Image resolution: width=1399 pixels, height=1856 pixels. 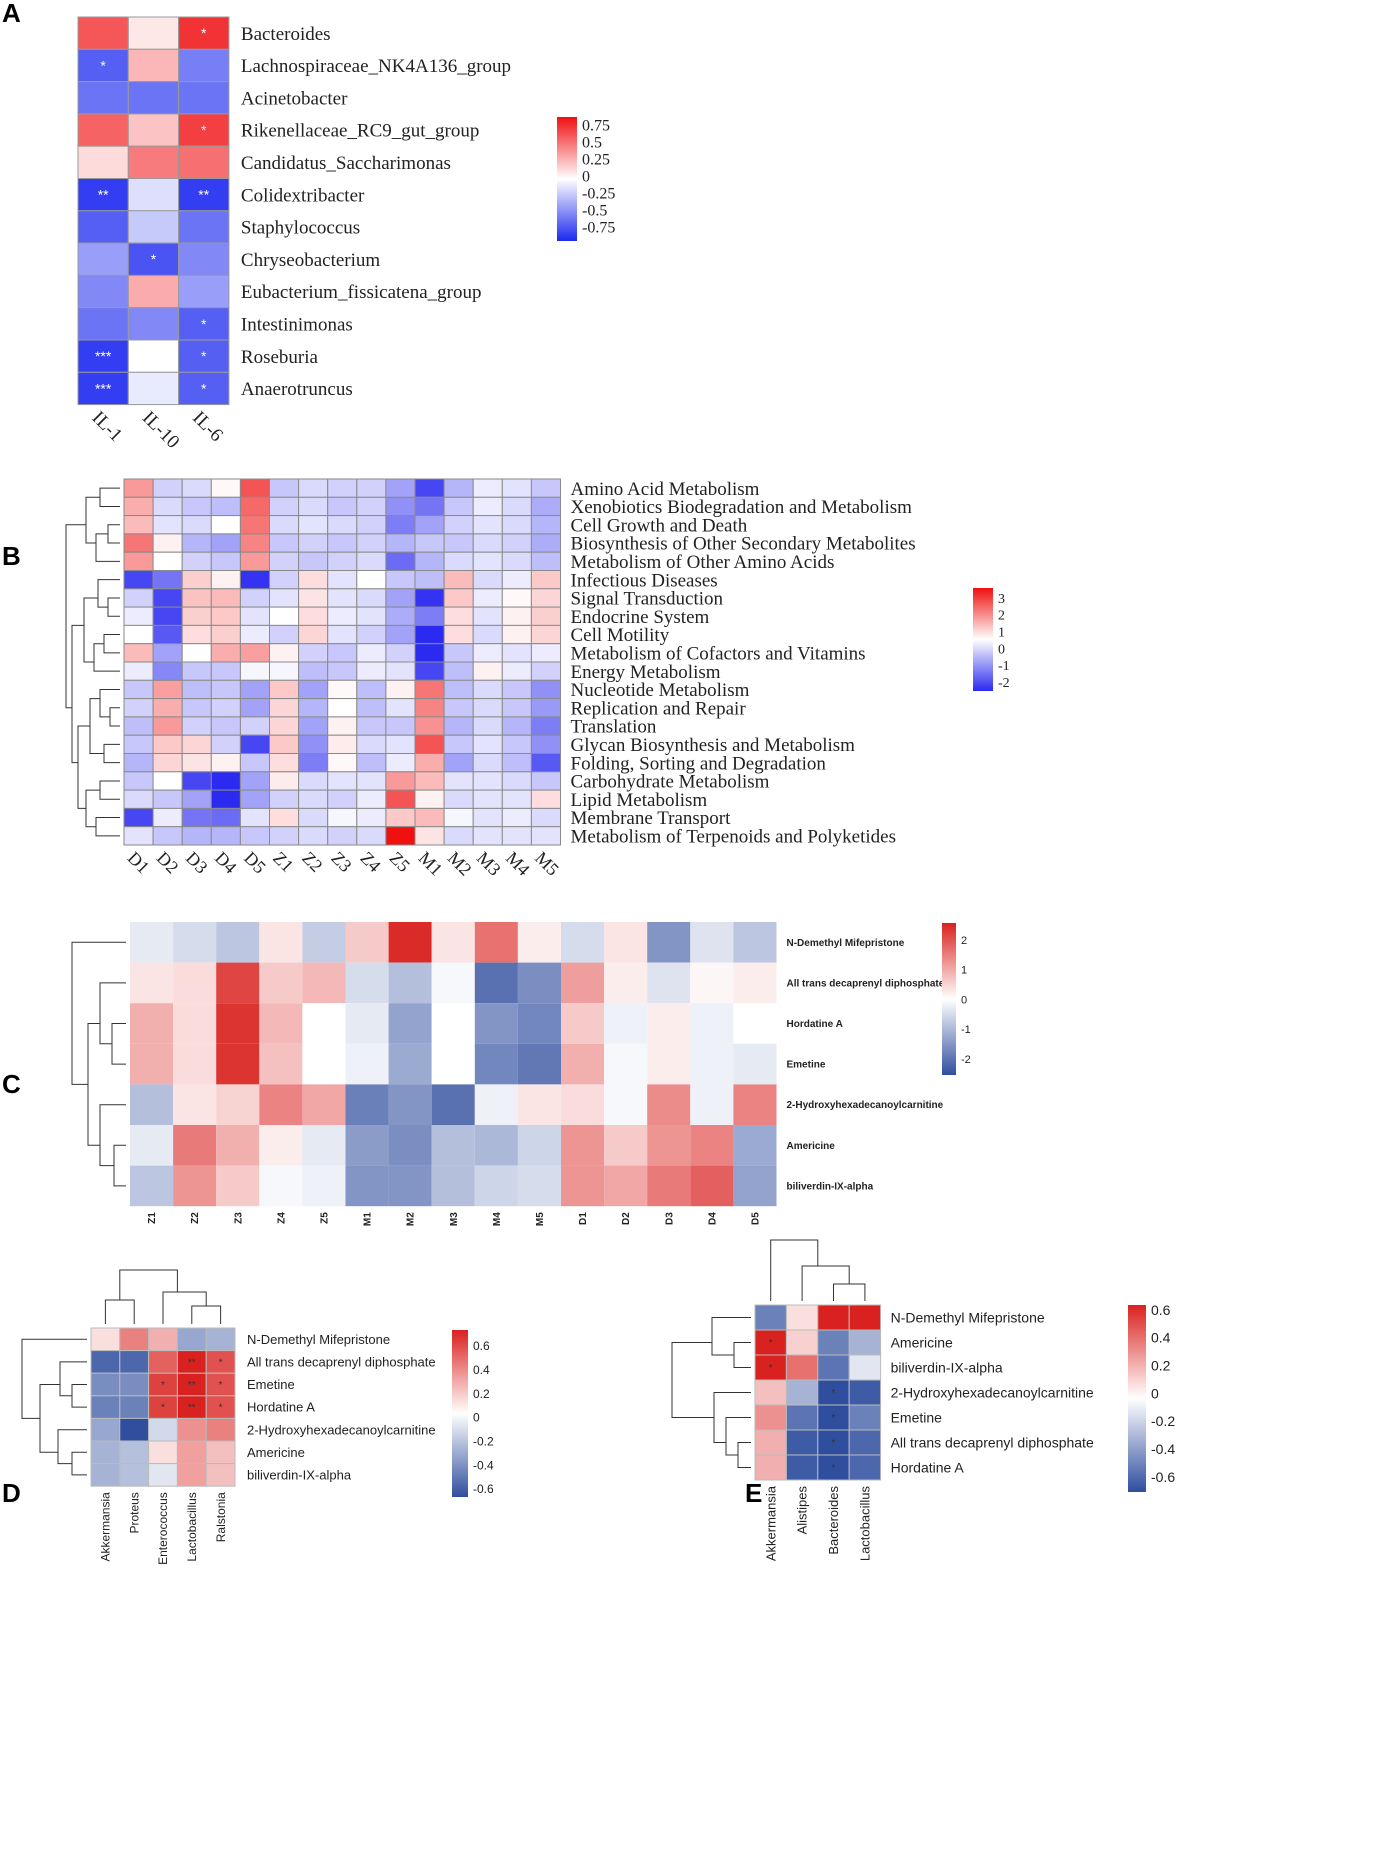 I want to click on legend-tick-label: -2, so click(x=1004, y=683).